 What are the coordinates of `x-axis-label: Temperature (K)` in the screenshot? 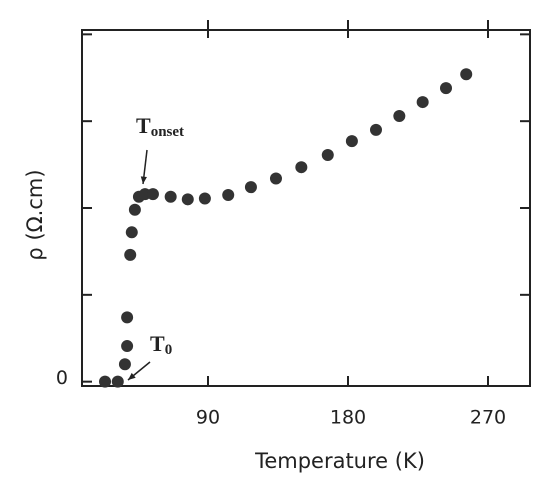 It's located at (339, 461).